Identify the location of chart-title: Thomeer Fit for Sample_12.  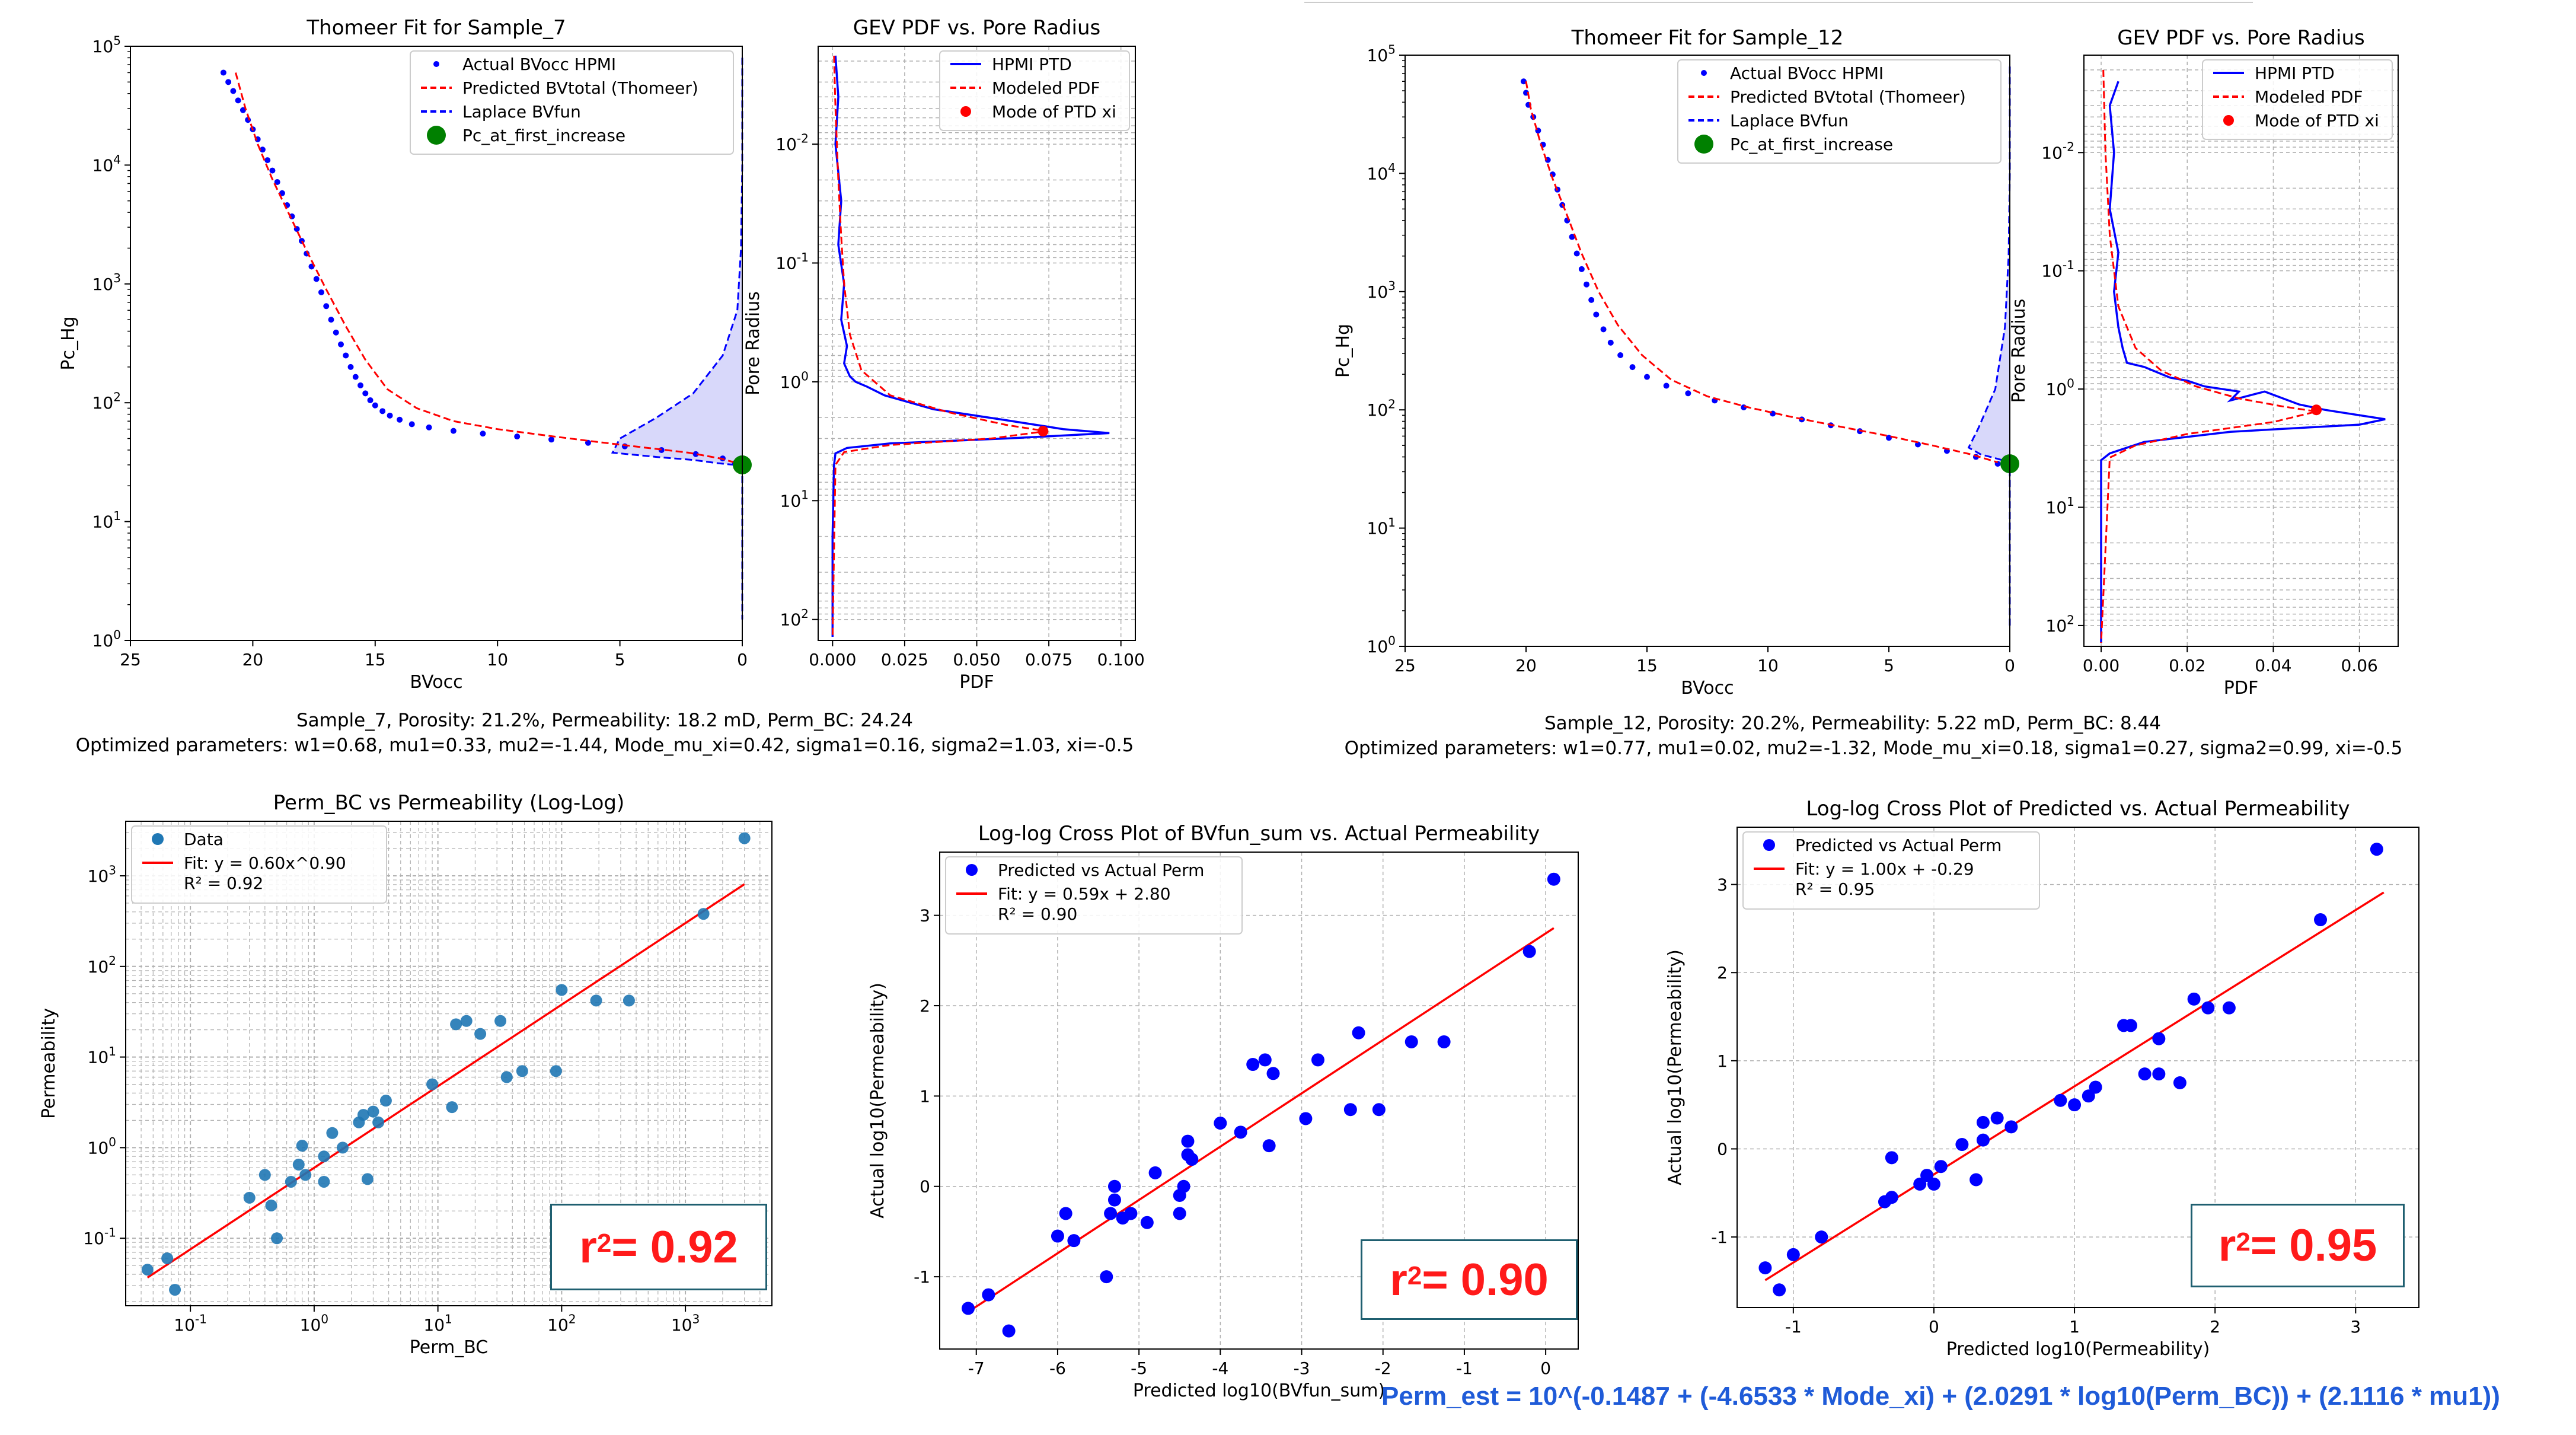
(1707, 38).